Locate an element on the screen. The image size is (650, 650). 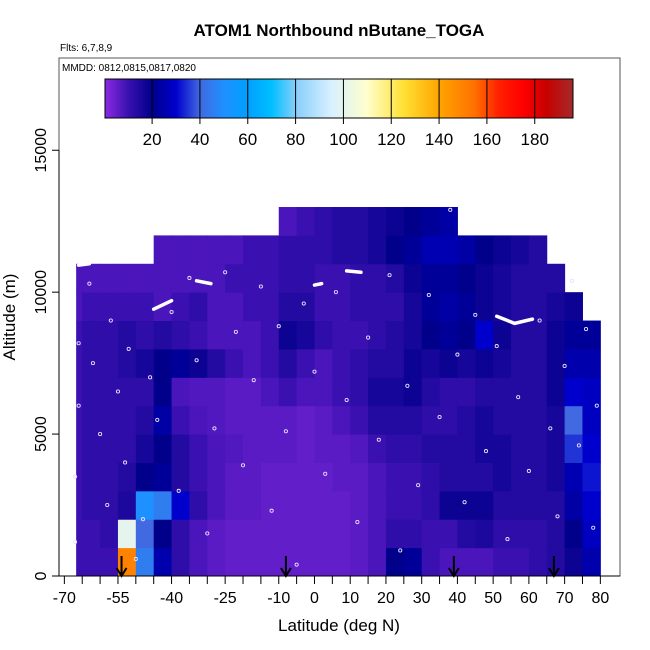
x-tick-label: -70 is located at coordinates (64, 598).